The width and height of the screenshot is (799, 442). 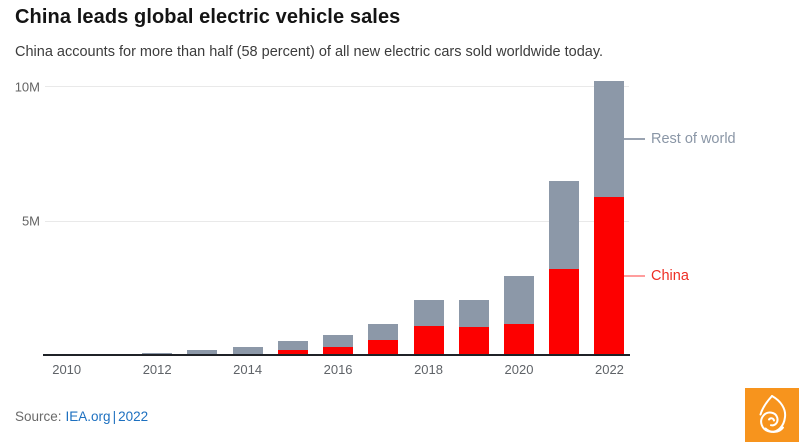 What do you see at coordinates (338, 351) in the screenshot?
I see `bar-segment-2016-china` at bounding box center [338, 351].